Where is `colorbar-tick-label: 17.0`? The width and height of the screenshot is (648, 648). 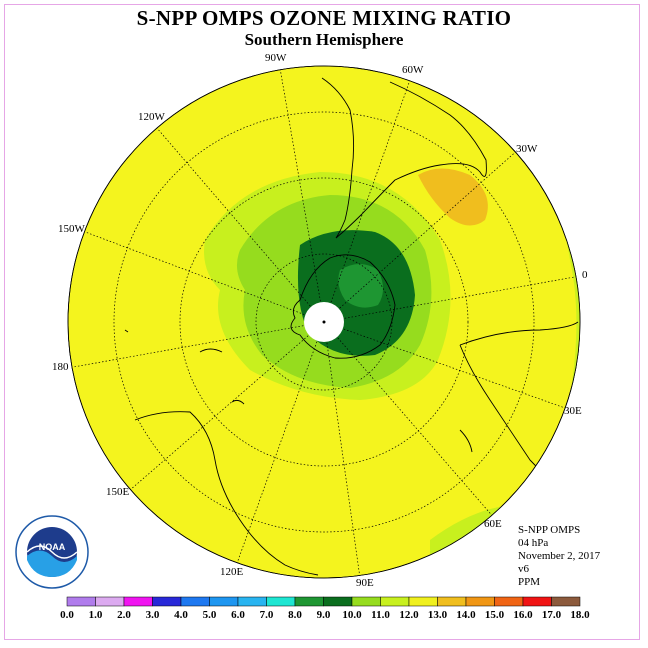 colorbar-tick-label: 17.0 is located at coordinates (552, 615).